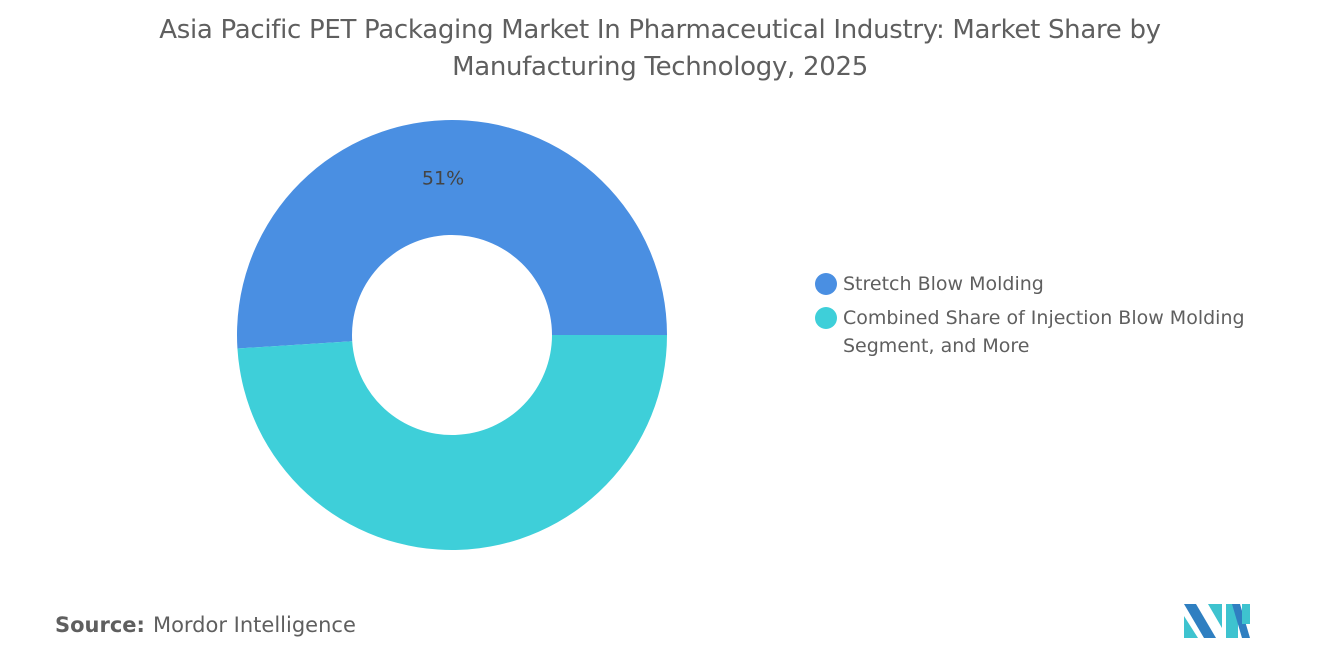  Describe the element at coordinates (443, 179) in the screenshot. I see `slice-label: 51%` at that location.